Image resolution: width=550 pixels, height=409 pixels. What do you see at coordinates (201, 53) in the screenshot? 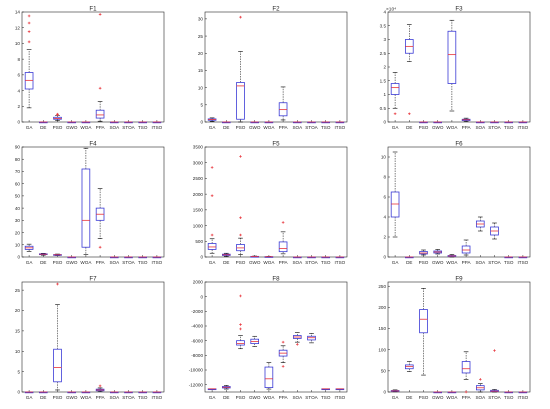
I see `y-tick-label: 20` at bounding box center [201, 53].